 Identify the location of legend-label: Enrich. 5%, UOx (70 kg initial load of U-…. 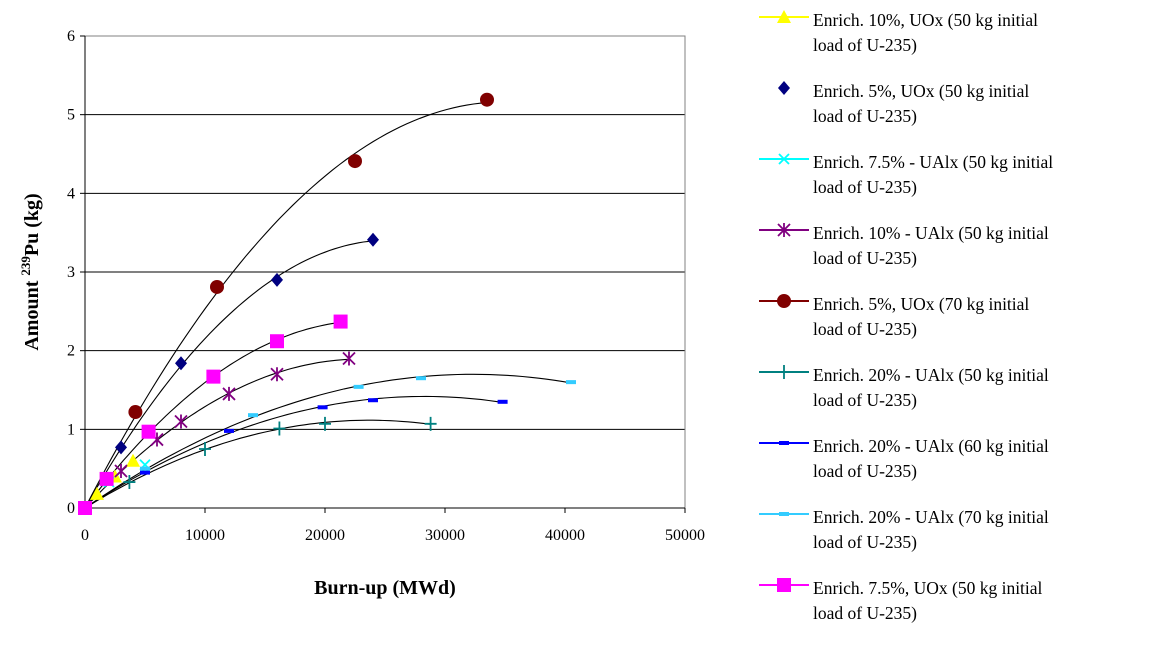
(978, 317).